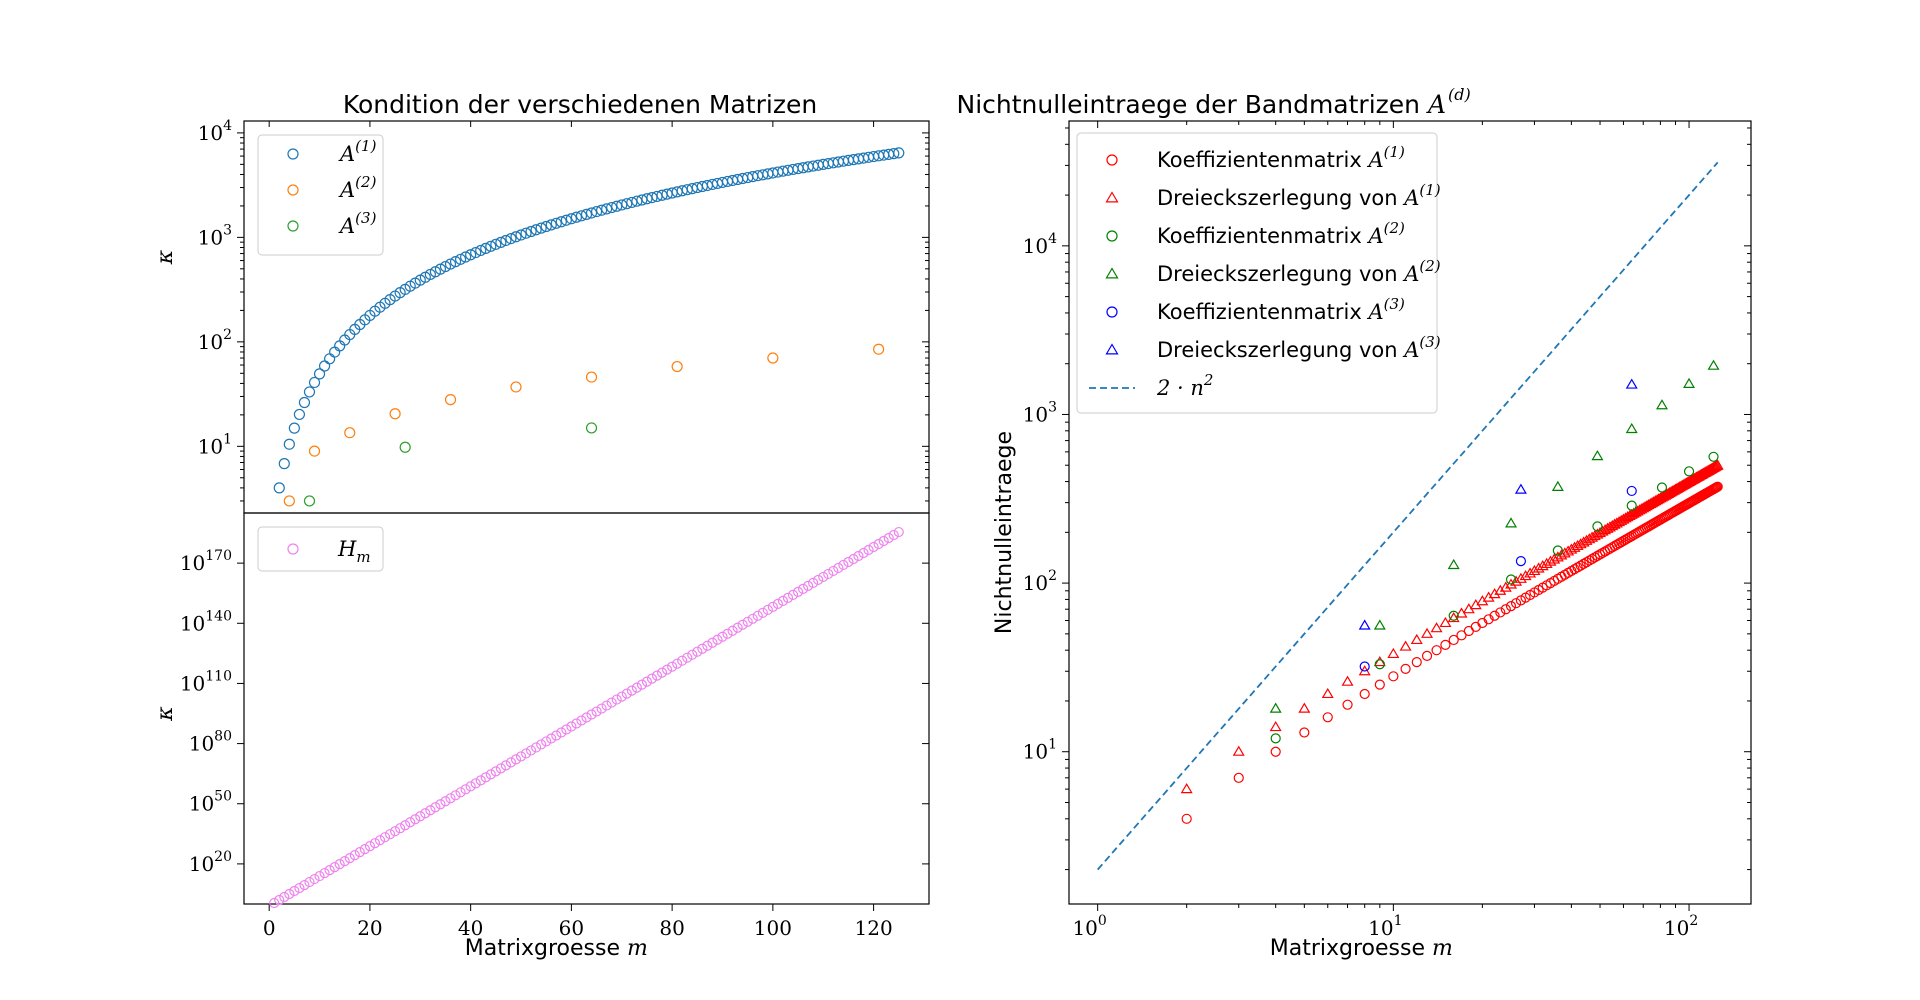  I want to click on legend-entry: A(1), so click(357, 151).